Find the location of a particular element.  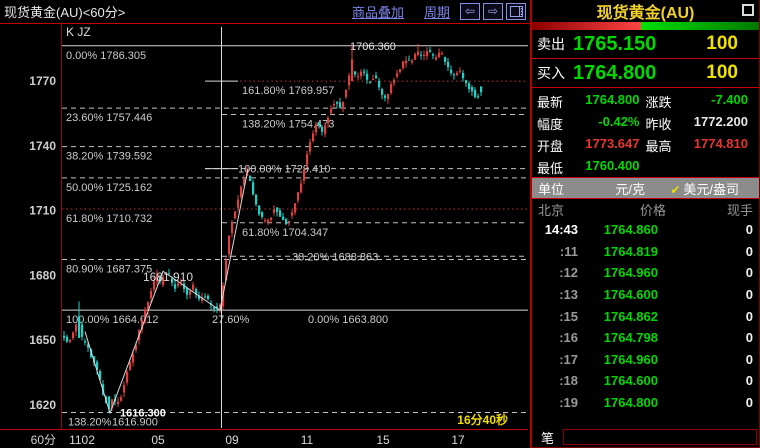

panel-title-row: 现货黄金(AU) is located at coordinates (645, 11).